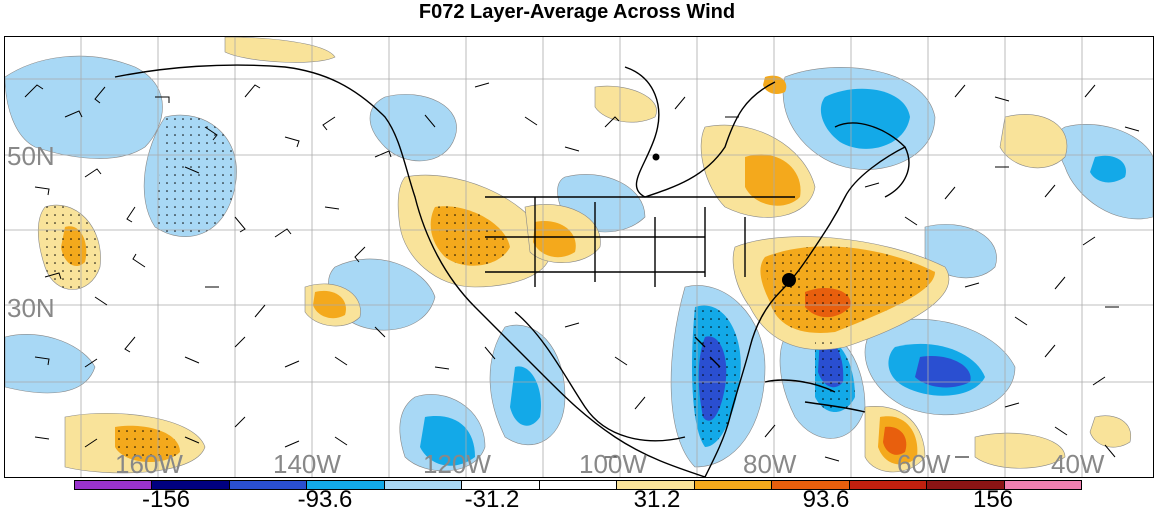  Describe the element at coordinates (307, 463) in the screenshot. I see `lon-label-140w: 140W` at that location.